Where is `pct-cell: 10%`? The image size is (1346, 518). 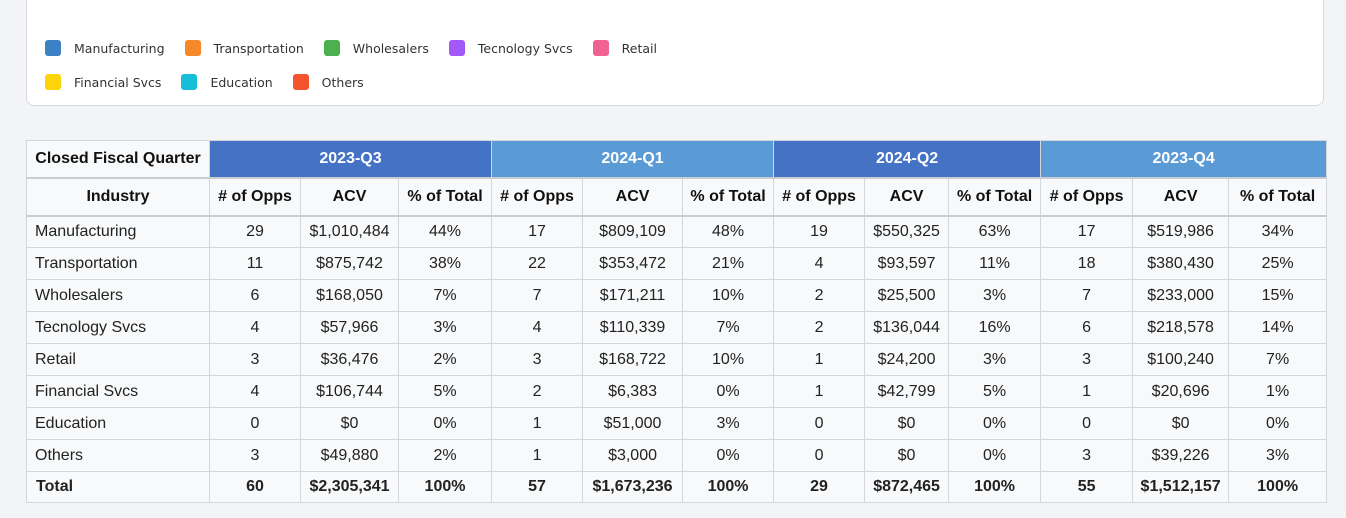
pct-cell: 10% is located at coordinates (728, 295).